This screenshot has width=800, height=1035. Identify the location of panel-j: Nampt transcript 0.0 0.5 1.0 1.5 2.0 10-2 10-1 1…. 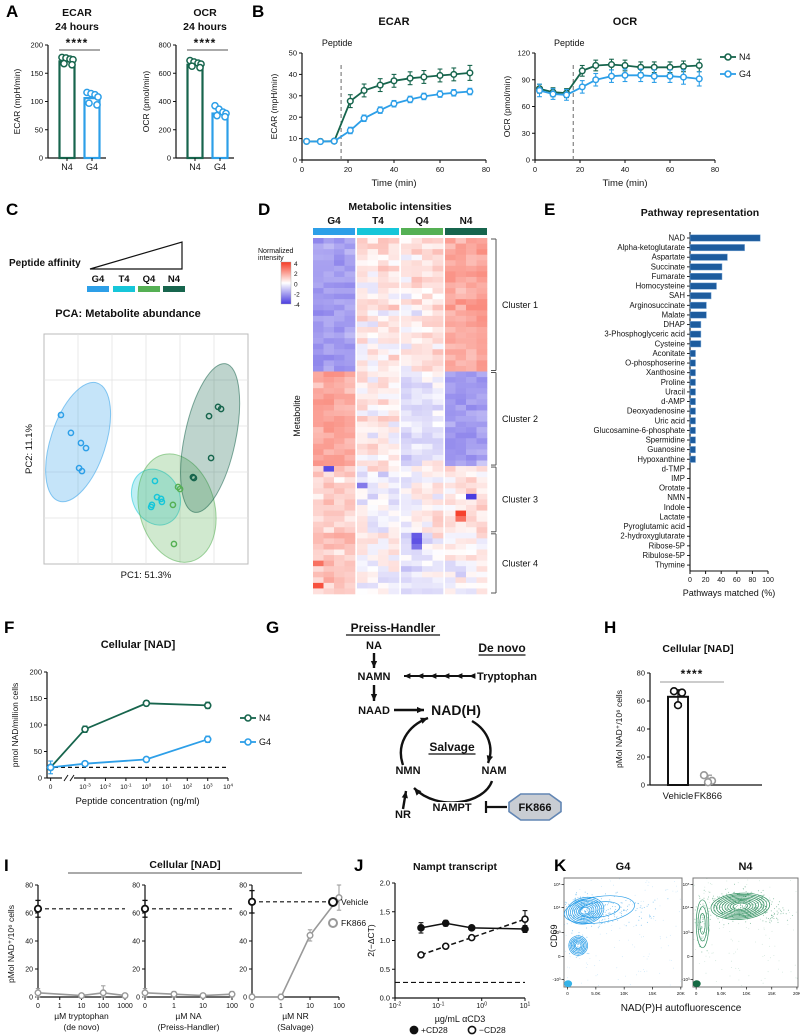
(448, 948).